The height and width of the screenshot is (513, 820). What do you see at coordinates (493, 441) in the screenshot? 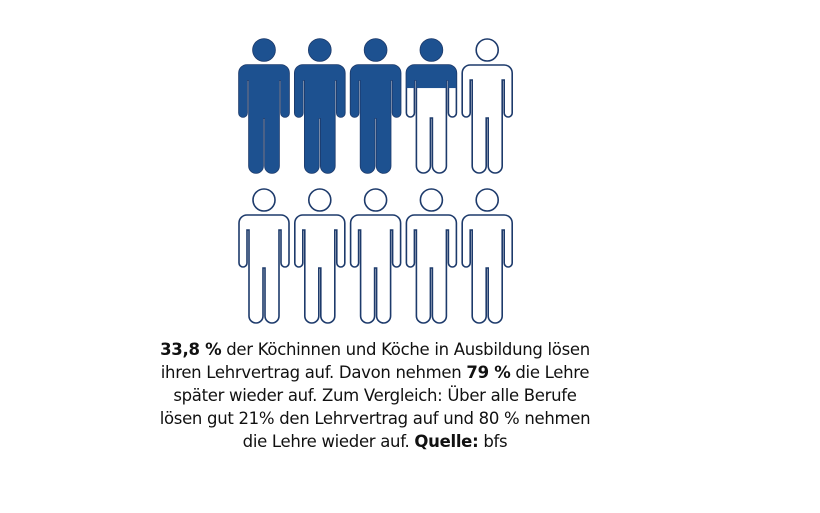
I see `source: bfs` at bounding box center [493, 441].